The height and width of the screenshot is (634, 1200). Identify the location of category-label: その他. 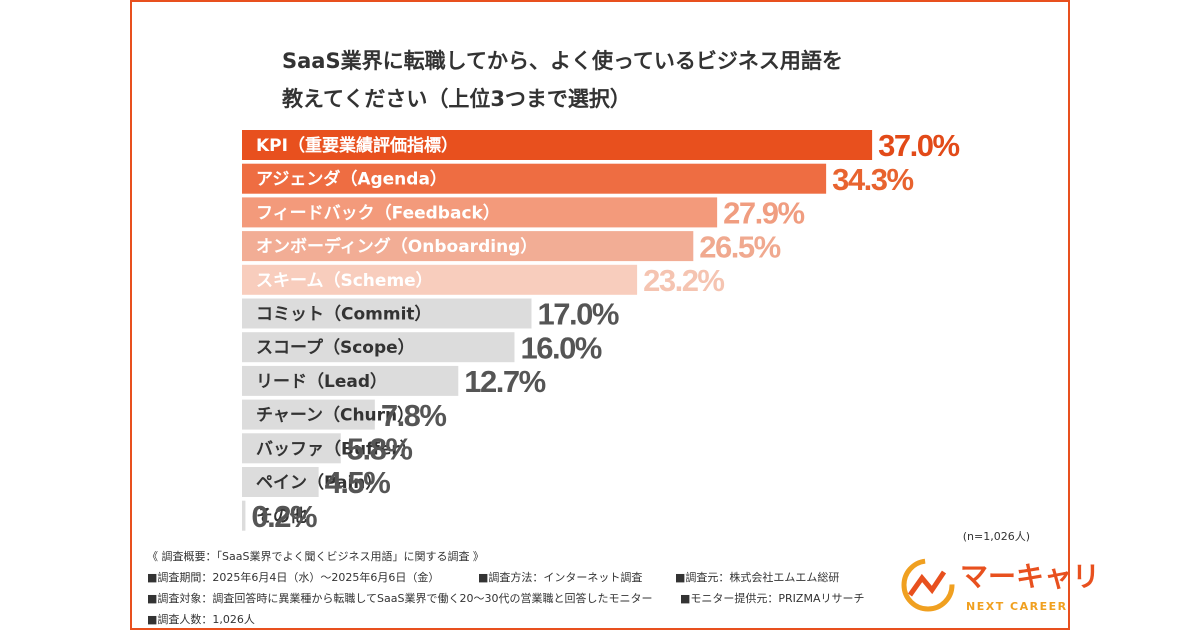
(281, 516).